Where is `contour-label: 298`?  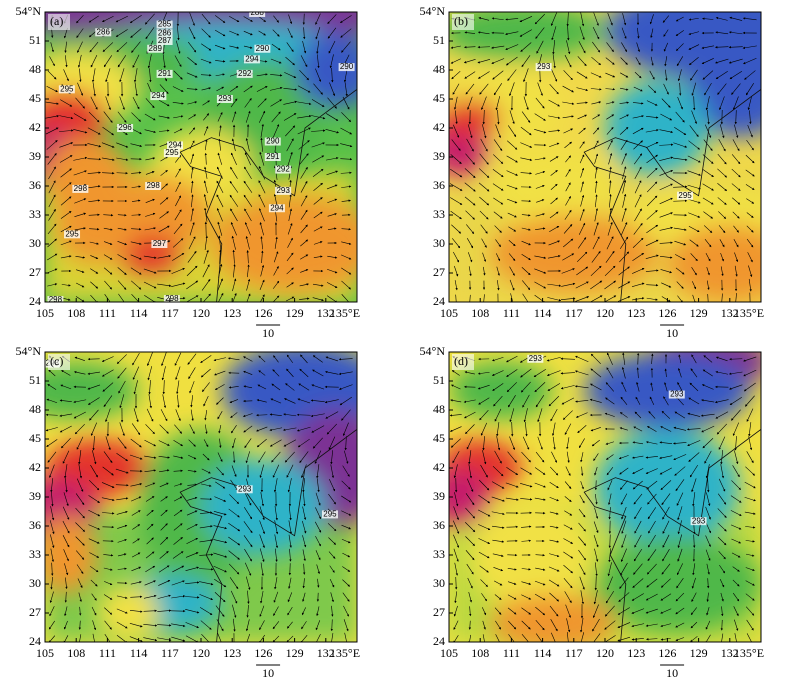
contour-label: 298 is located at coordinates (81, 188).